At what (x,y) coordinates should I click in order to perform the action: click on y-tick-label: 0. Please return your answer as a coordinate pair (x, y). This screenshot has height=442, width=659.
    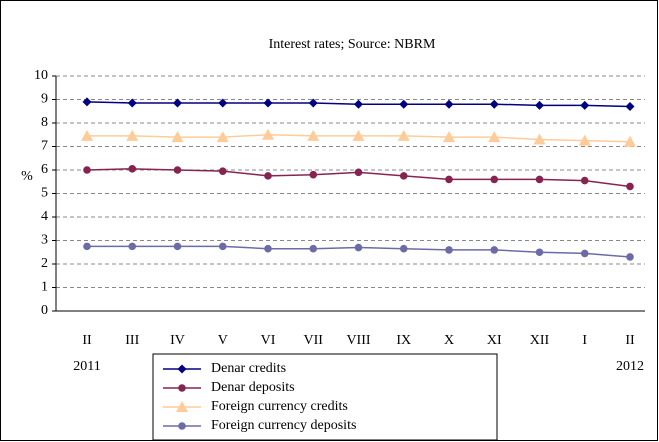
    Looking at the image, I should click on (44, 310).